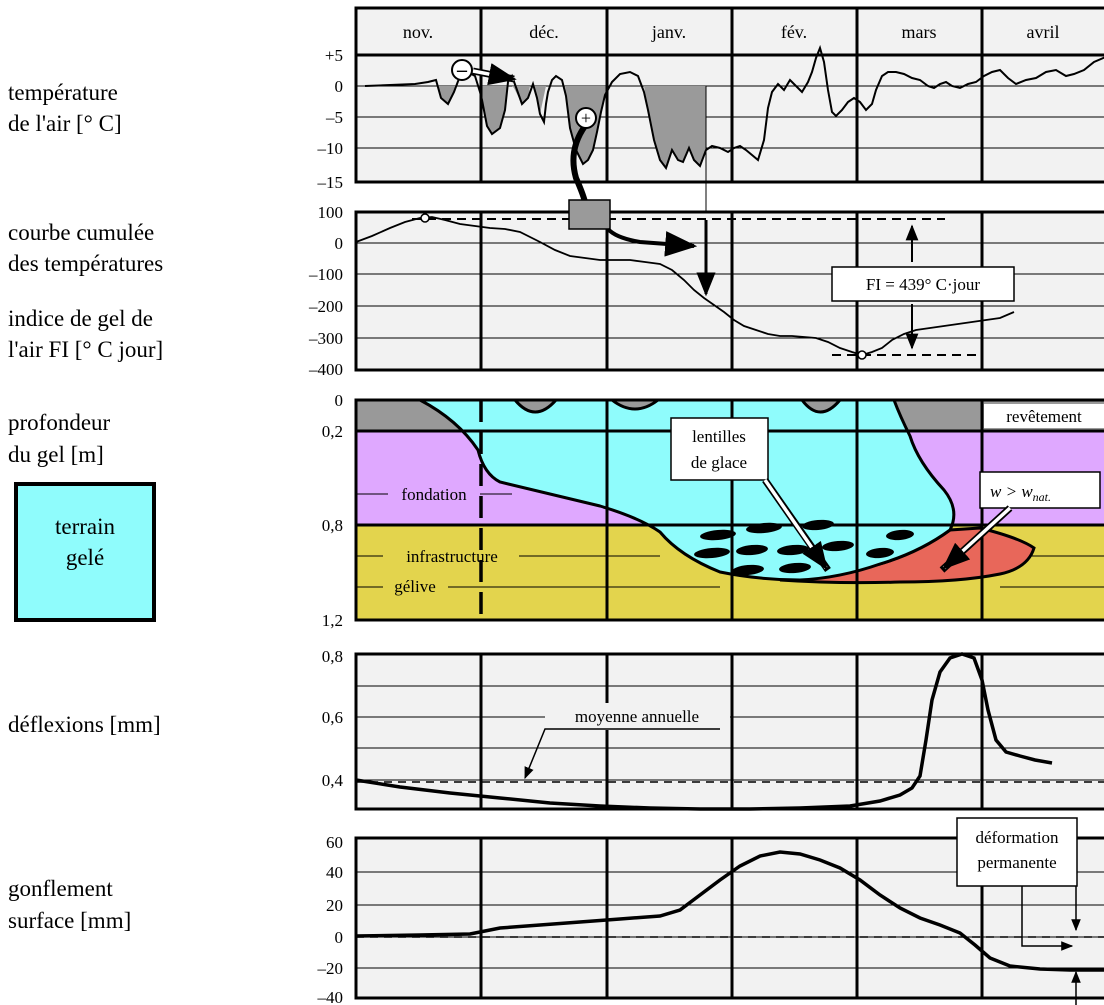 The height and width of the screenshot is (1005, 1104). What do you see at coordinates (85, 263) in the screenshot?
I see `cumul-label-2: des températures` at bounding box center [85, 263].